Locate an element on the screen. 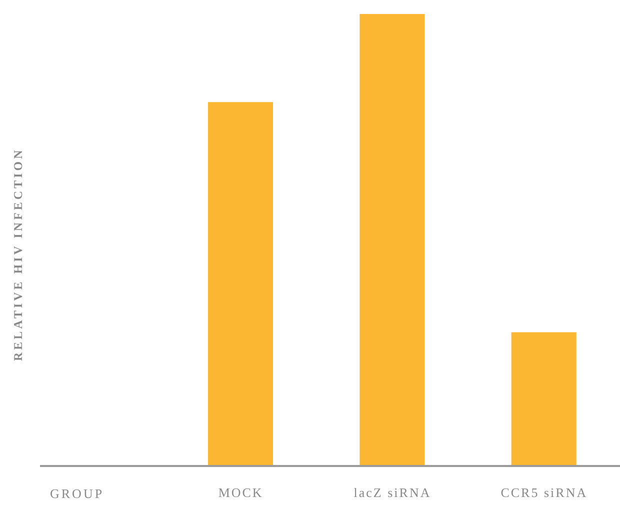 The height and width of the screenshot is (512, 620). x-tick-label: lacZ siRNA is located at coordinates (393, 492).